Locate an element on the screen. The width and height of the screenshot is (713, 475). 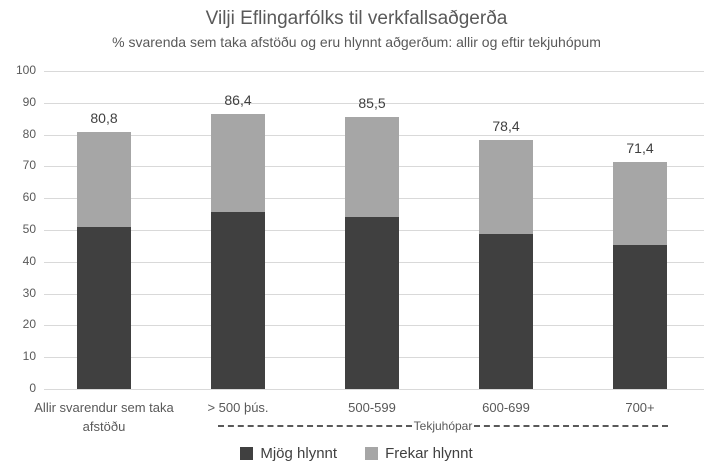
y-axis-tick-label: 0 is located at coordinates (32, 388).